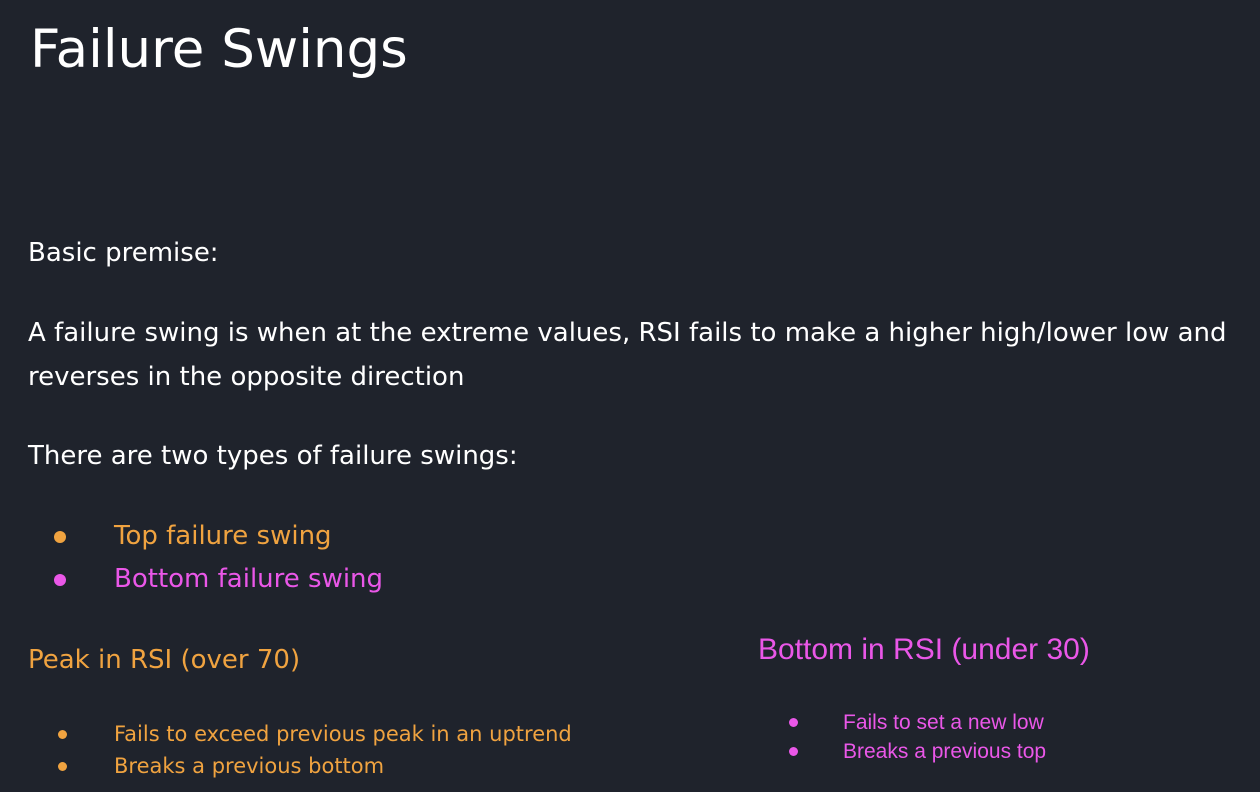 The image size is (1260, 792). Describe the element at coordinates (945, 751) in the screenshot. I see `list-item-label: Breaks a previous top` at that location.